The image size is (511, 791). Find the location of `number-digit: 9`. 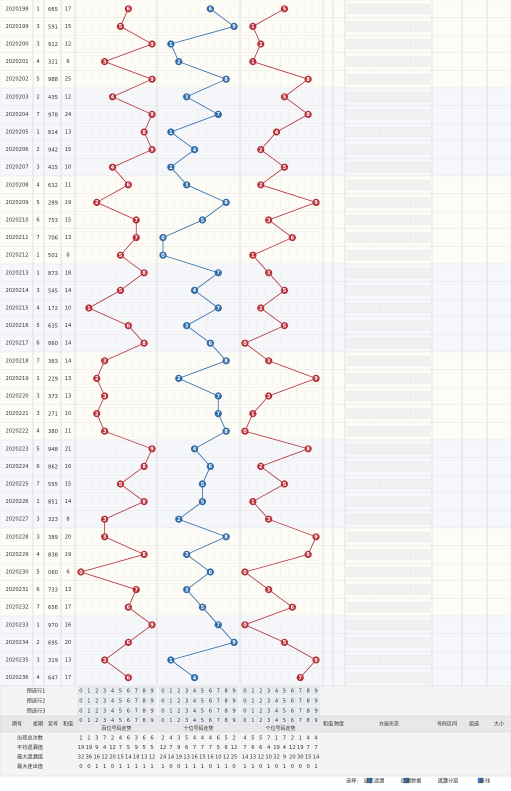

number-digit: 9 is located at coordinates (49, 150).